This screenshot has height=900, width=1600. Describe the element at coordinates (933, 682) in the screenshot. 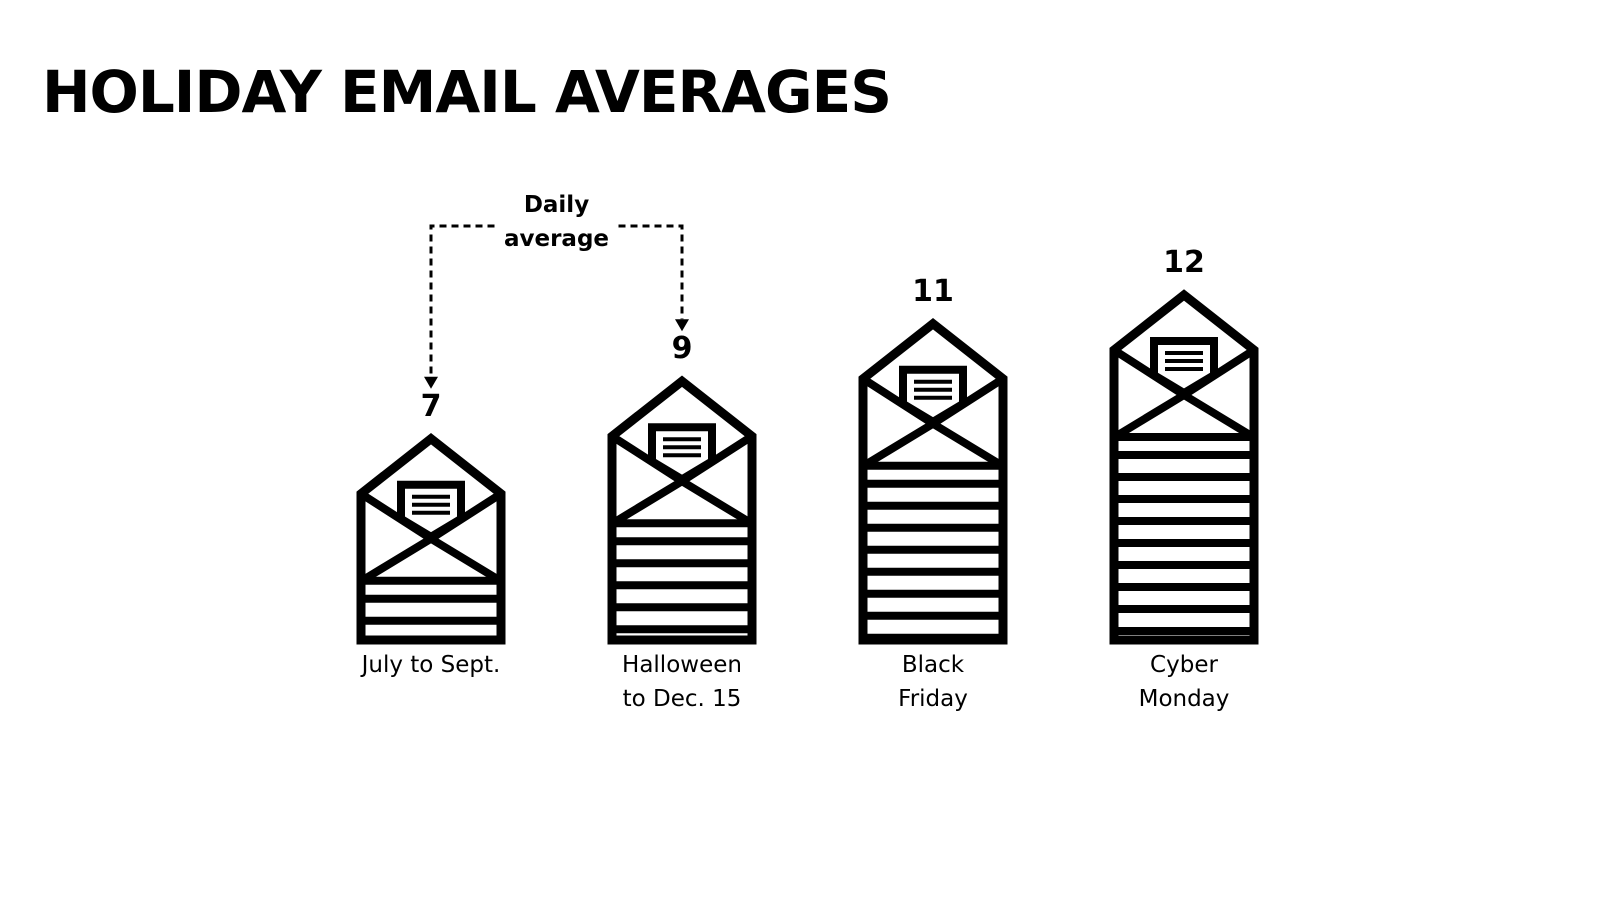

I see `category-label: Black Friday` at that location.